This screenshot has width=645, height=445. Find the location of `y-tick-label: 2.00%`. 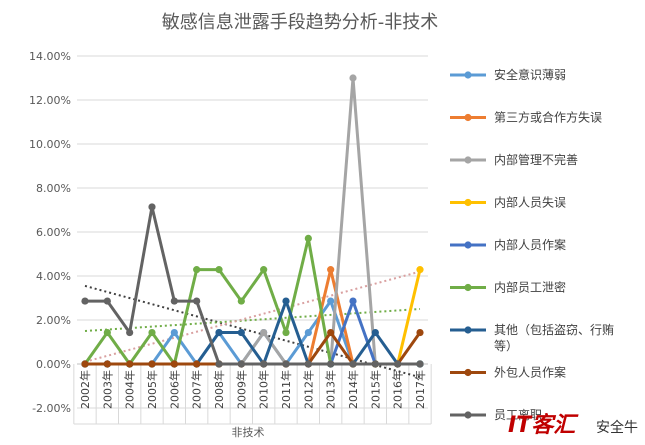

y-tick-label: 2.00% is located at coordinates (53, 320).